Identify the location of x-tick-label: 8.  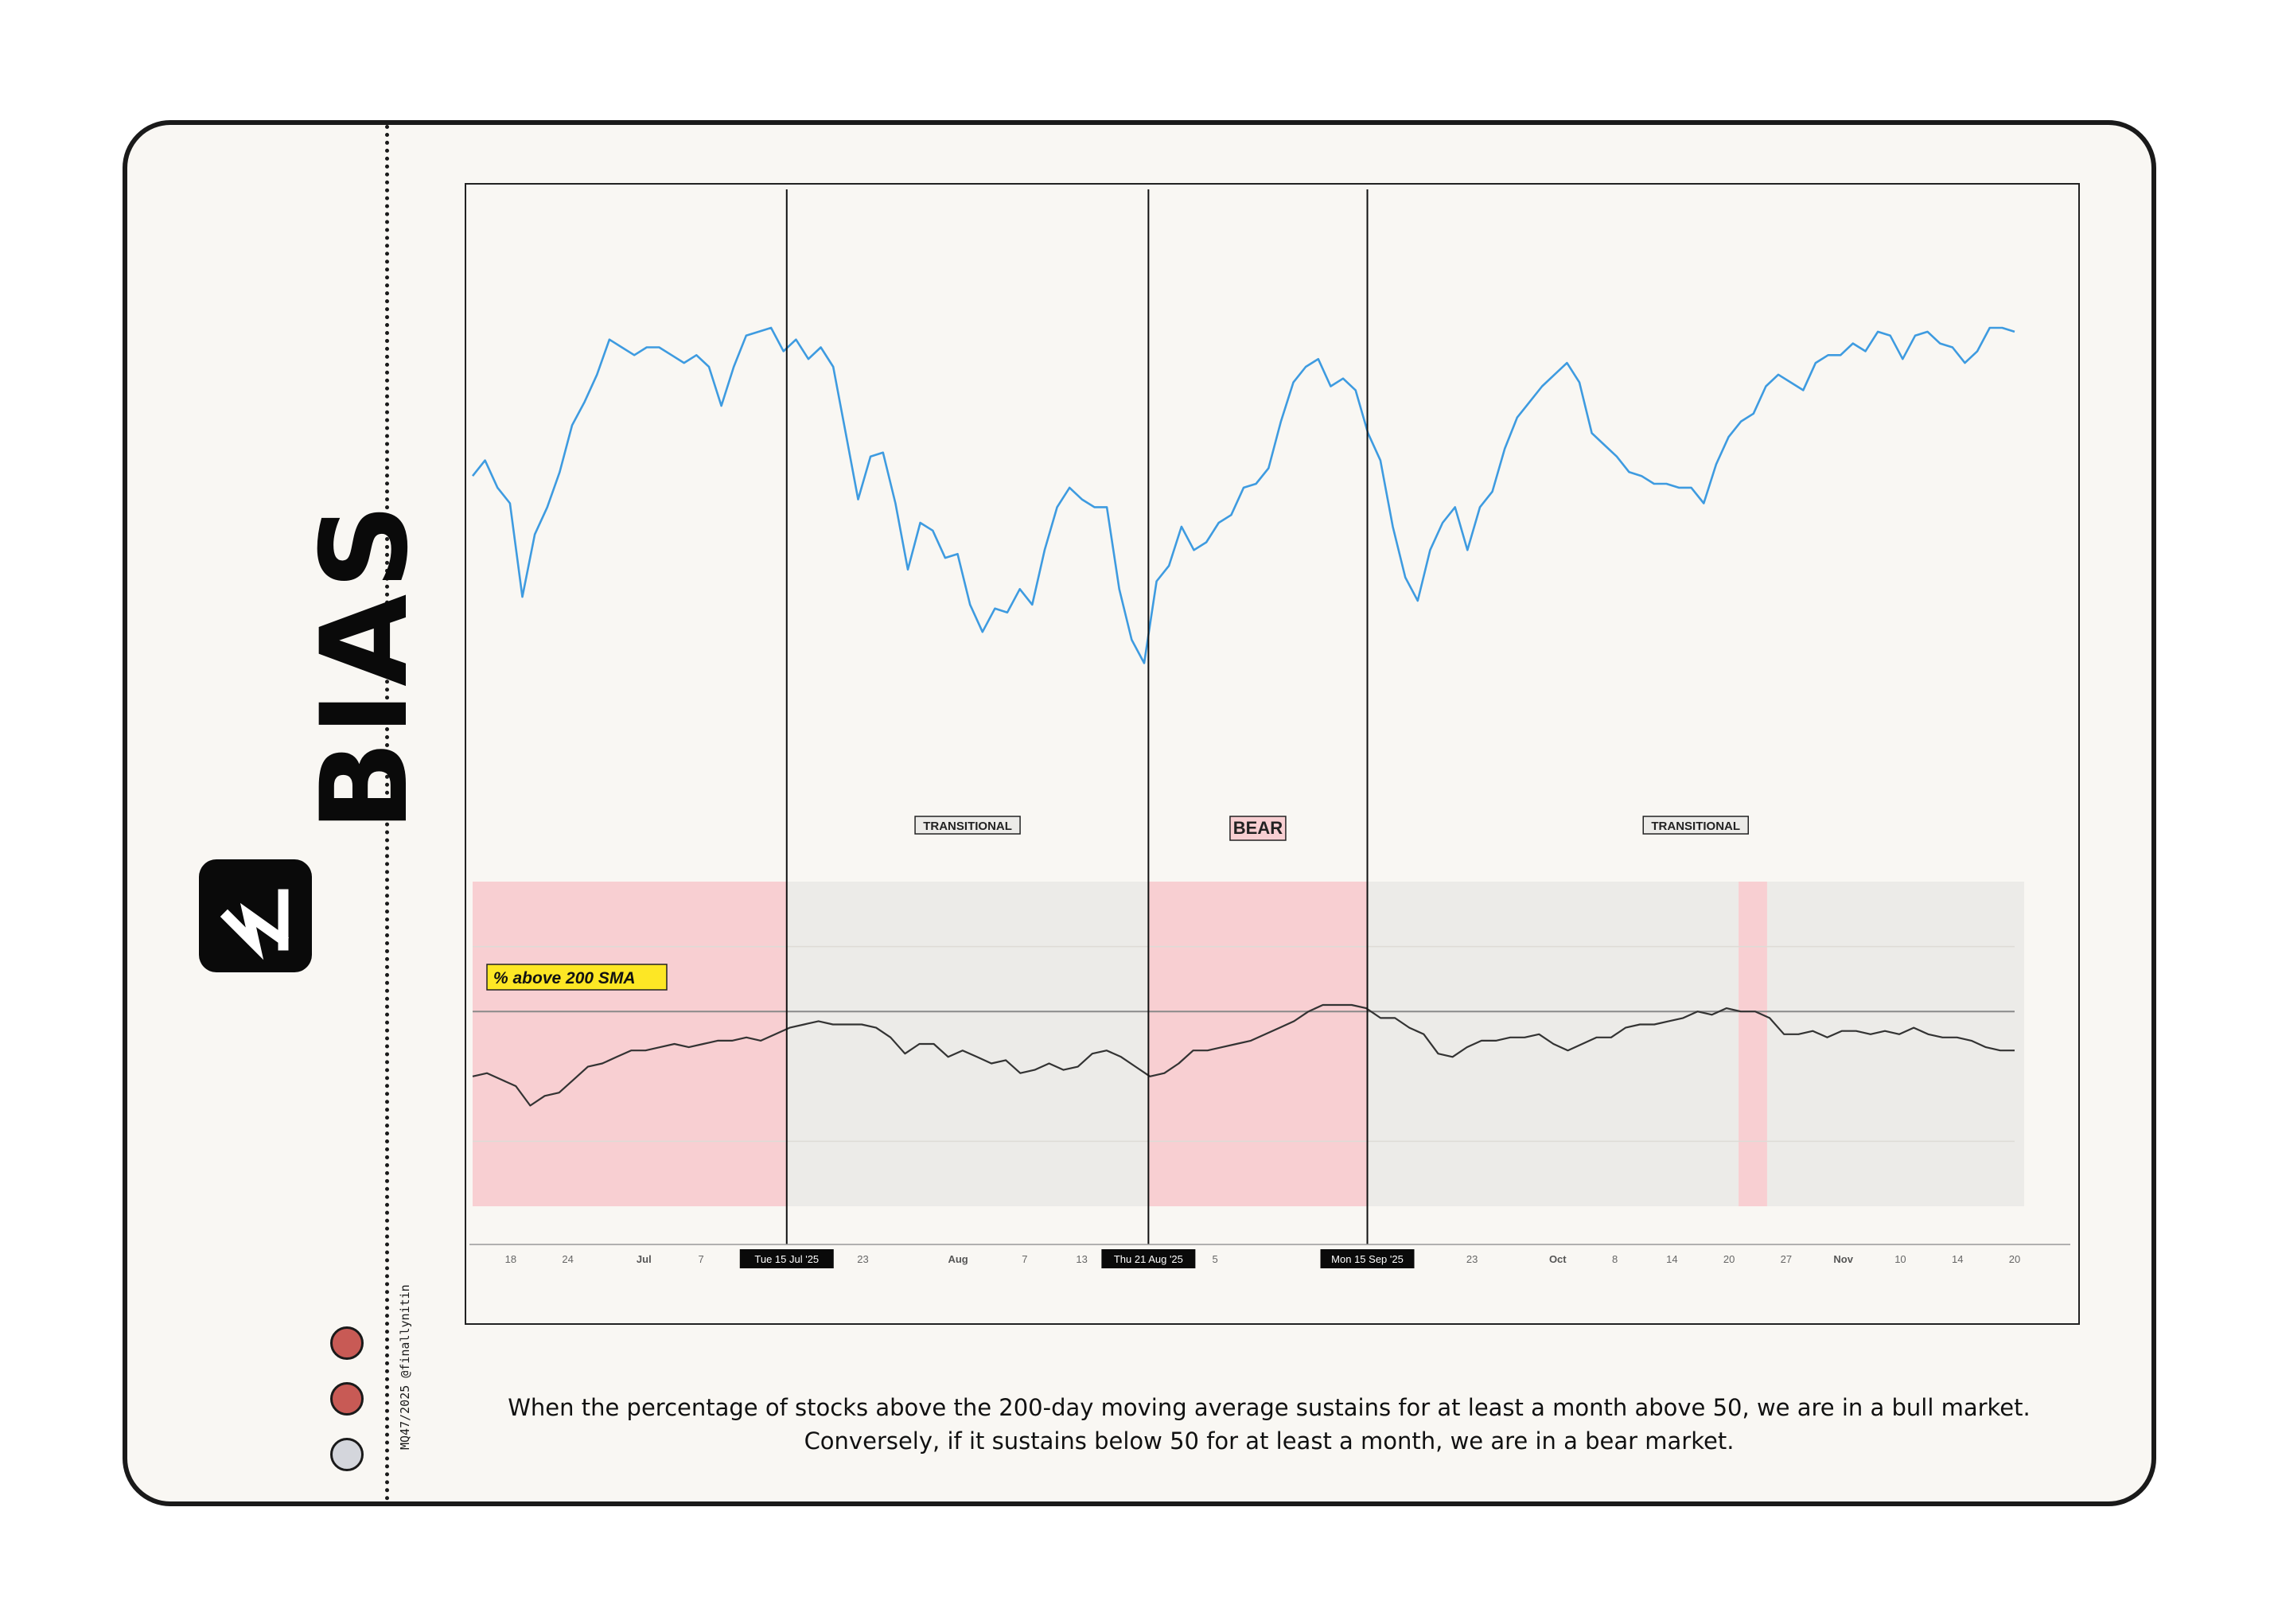
(1615, 1259).